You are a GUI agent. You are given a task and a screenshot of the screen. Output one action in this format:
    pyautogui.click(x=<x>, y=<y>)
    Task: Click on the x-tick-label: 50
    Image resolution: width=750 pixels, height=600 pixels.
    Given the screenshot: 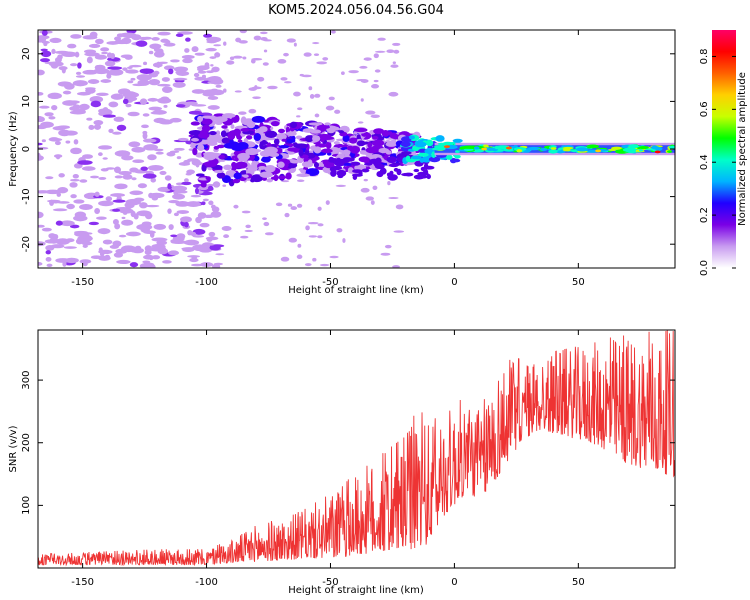 What is the action you would take?
    pyautogui.click(x=578, y=582)
    